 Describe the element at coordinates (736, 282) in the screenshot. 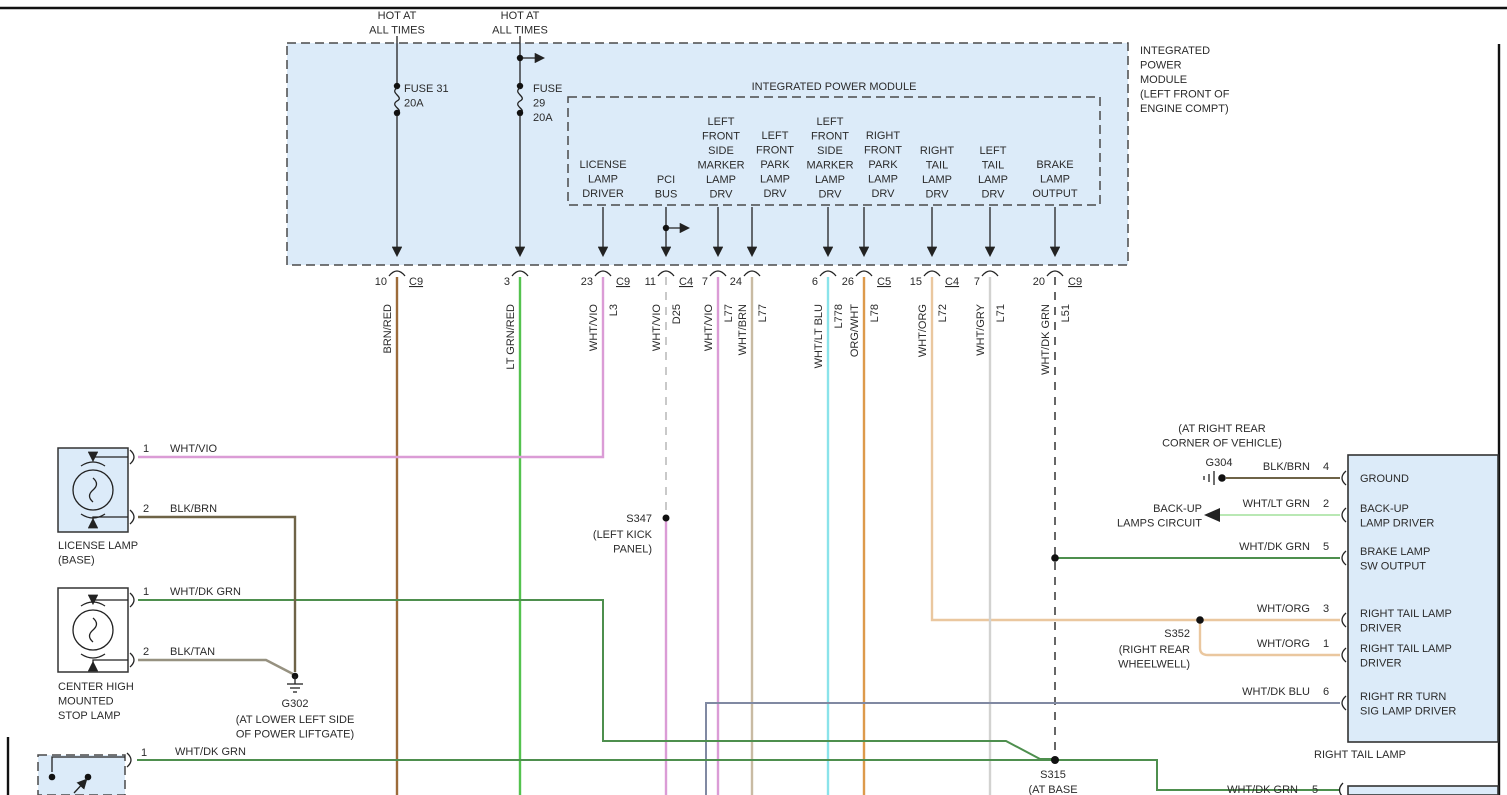

I see `pin-24: 24` at that location.